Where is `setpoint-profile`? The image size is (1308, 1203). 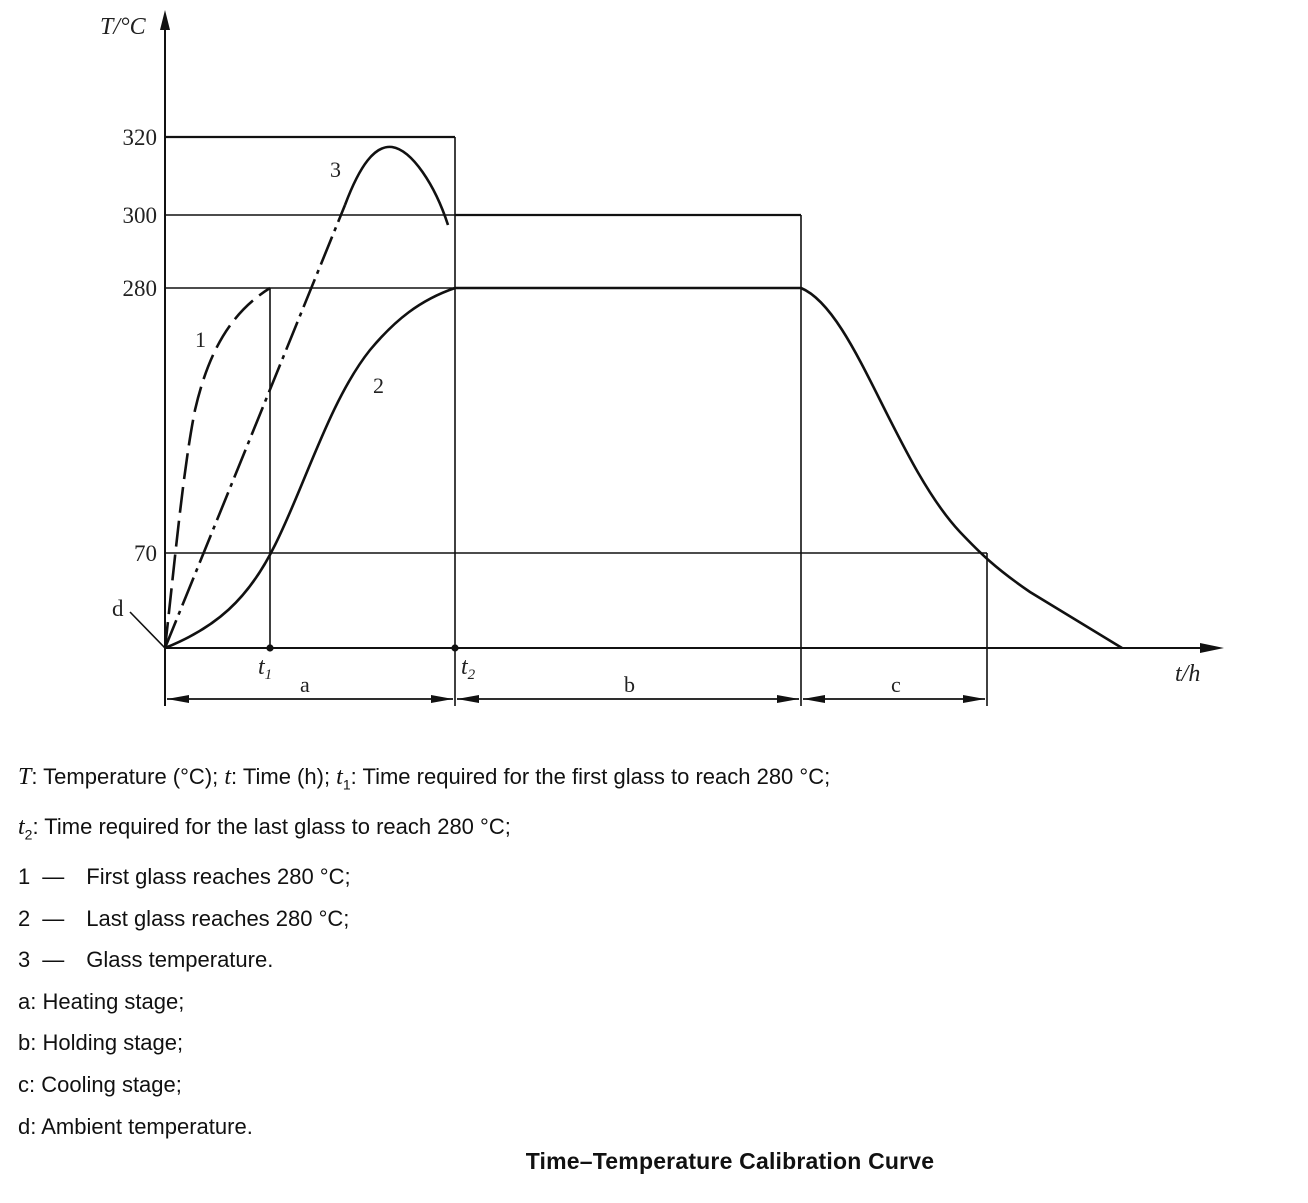
setpoint-profile is located at coordinates (483, 176).